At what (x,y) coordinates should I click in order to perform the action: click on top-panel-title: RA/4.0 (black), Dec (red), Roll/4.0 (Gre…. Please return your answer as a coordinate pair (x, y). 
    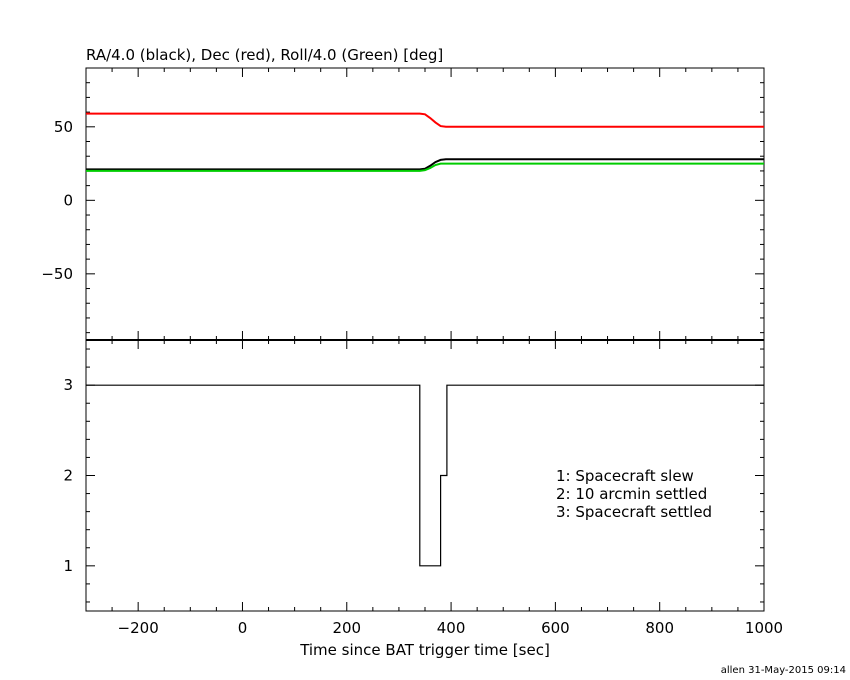
    Looking at the image, I should click on (264, 55).